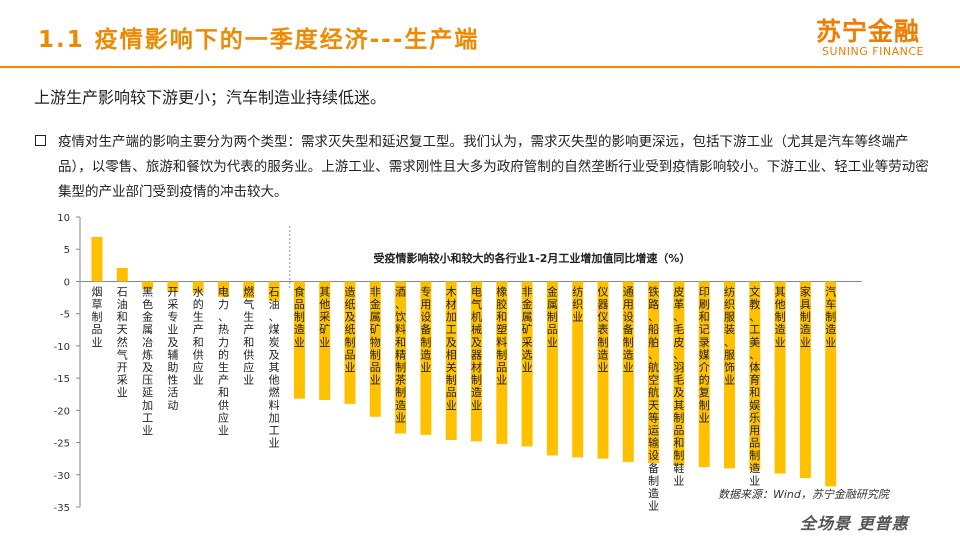 This screenshot has height=540, width=960. I want to click on category-label: 皮革、毛皮、羽毛及其制品和制鞋业, so click(678, 386).